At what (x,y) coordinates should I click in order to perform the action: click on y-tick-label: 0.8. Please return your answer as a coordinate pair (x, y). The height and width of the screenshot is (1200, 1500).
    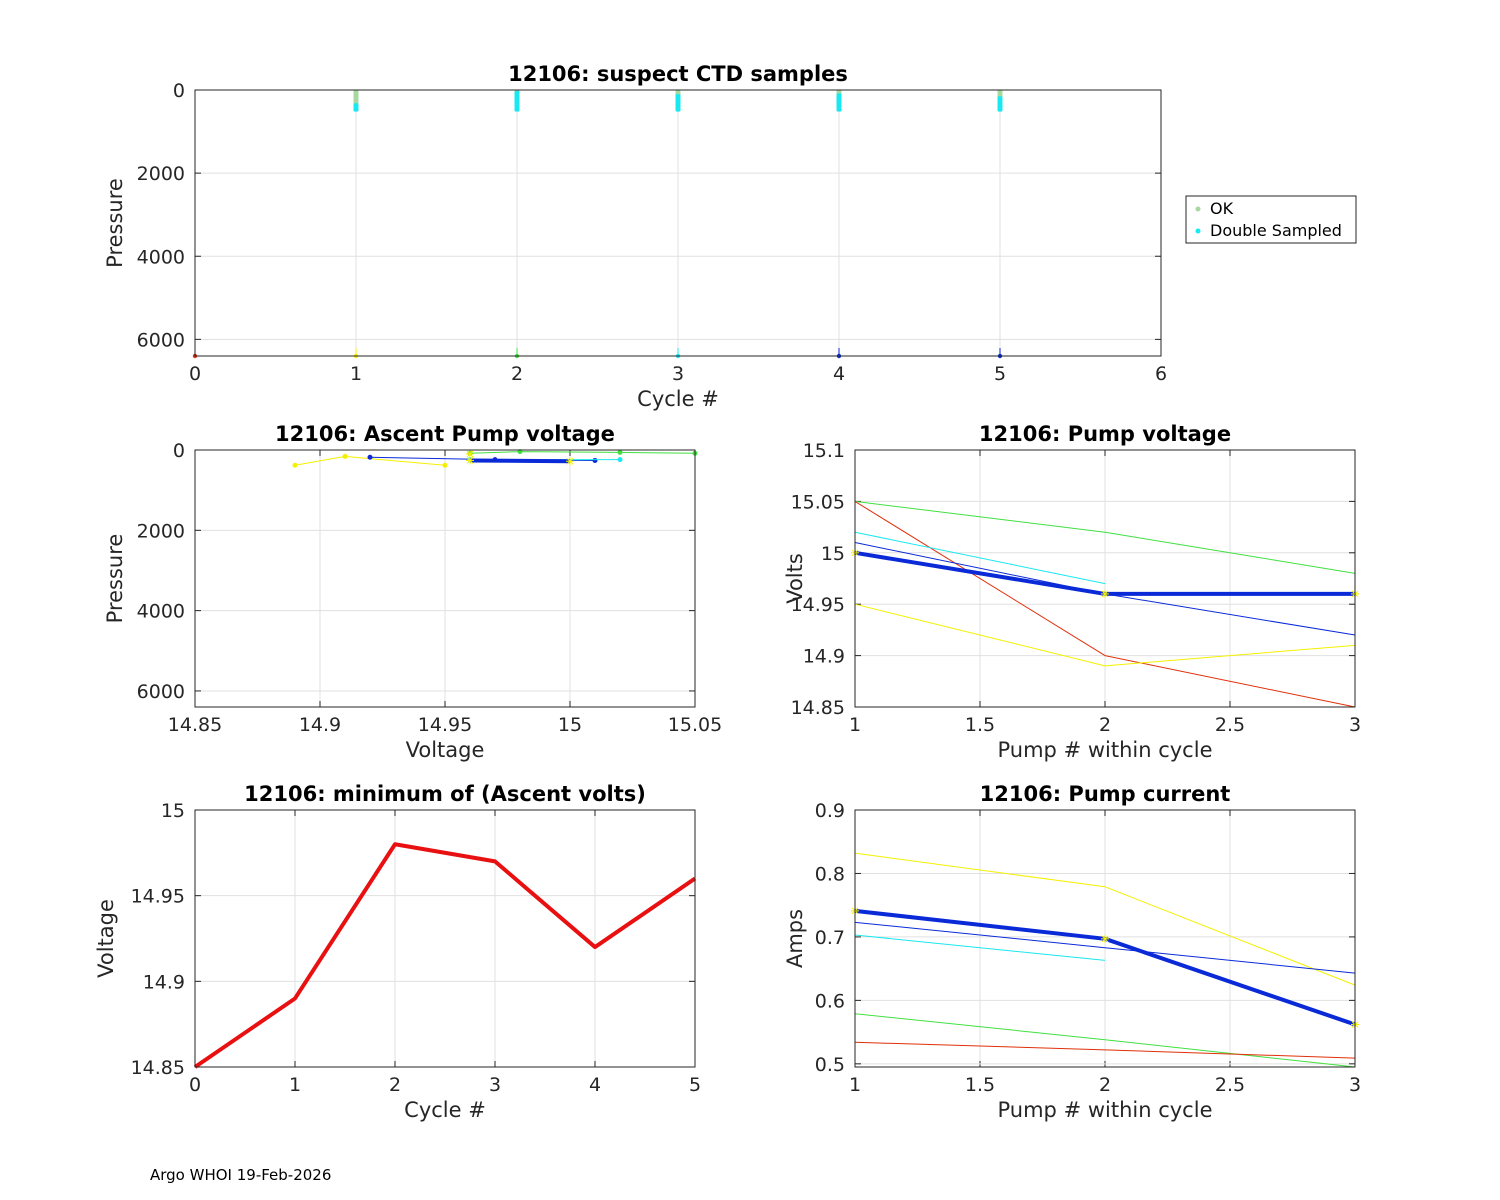
    Looking at the image, I should click on (830, 874).